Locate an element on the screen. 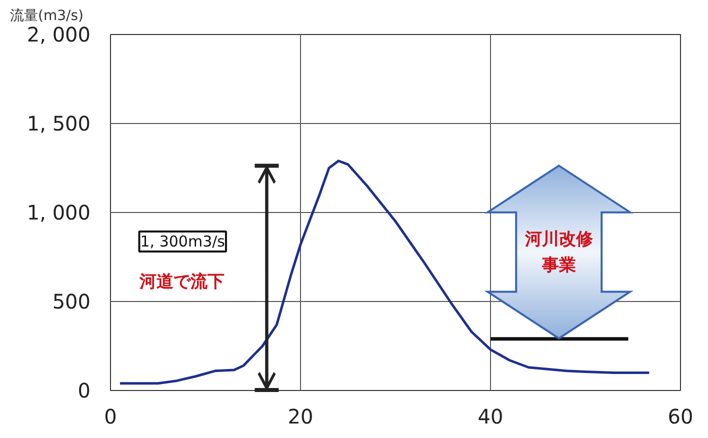 The image size is (708, 438). annotation: 河川改修事業 is located at coordinates (559, 253).